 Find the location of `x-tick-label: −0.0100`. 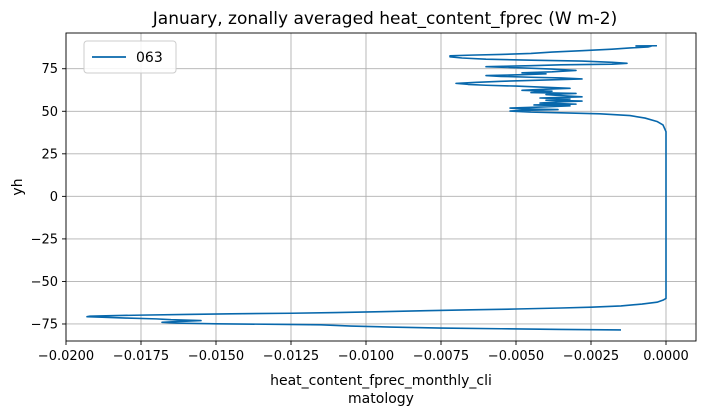

x-tick-label: −0.0100 is located at coordinates (366, 356).